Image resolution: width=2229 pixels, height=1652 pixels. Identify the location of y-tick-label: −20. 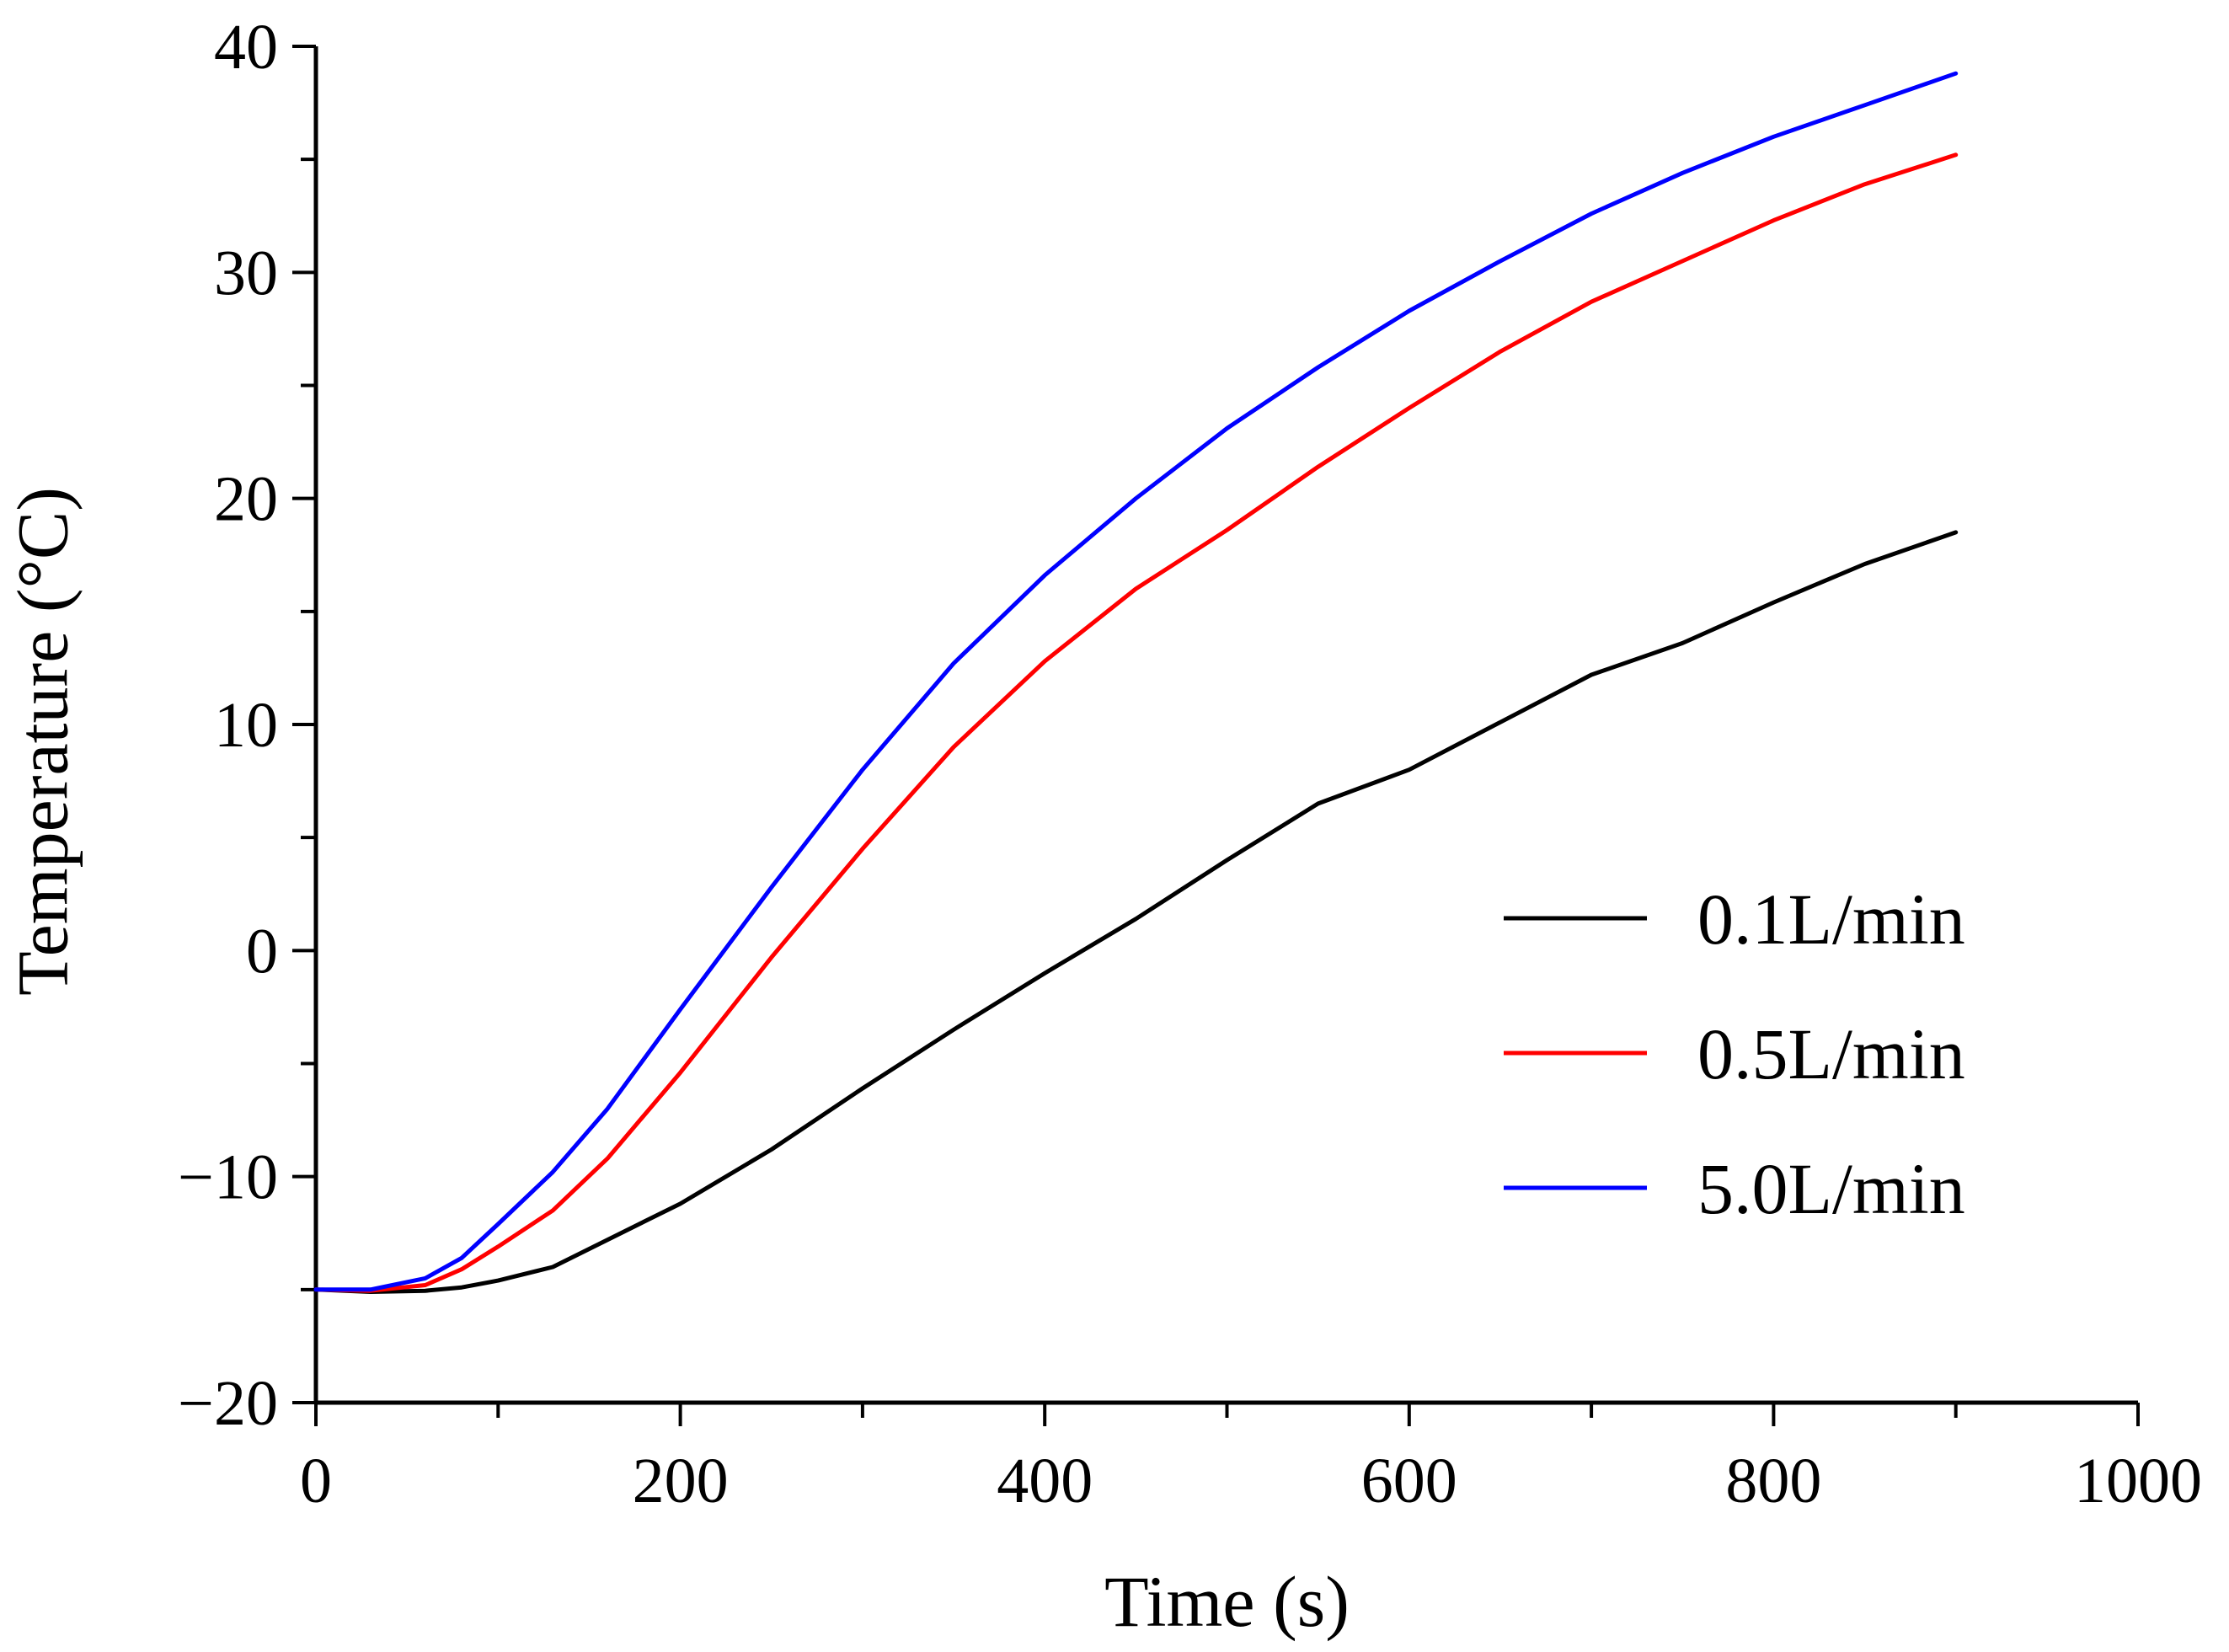
(228, 1403).